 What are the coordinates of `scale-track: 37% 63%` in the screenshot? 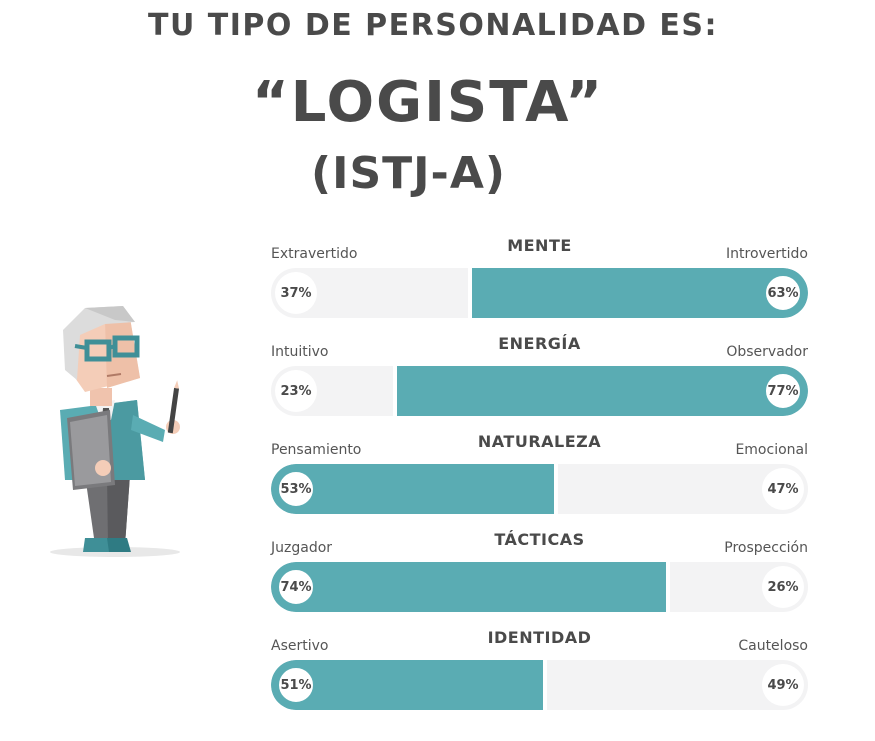 It's located at (539, 293).